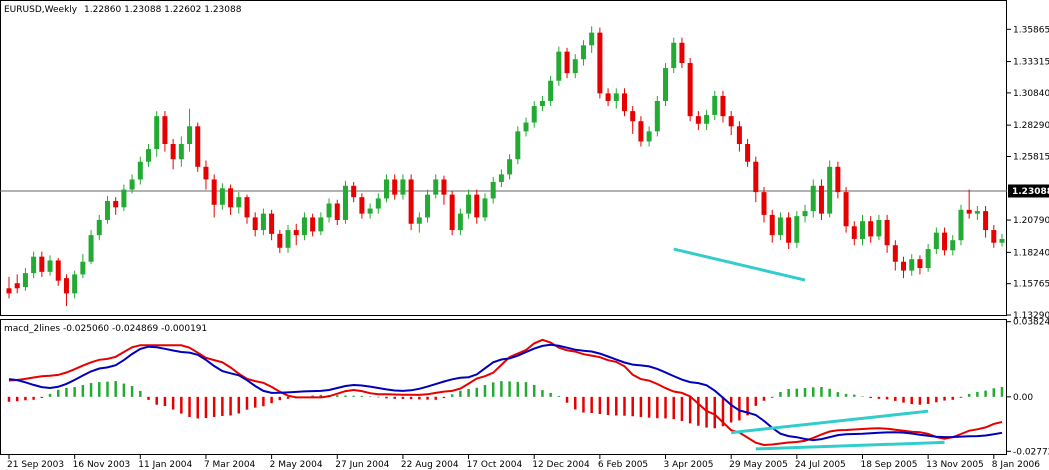  I want to click on time-tick-label: 2 May 2004, so click(296, 465).